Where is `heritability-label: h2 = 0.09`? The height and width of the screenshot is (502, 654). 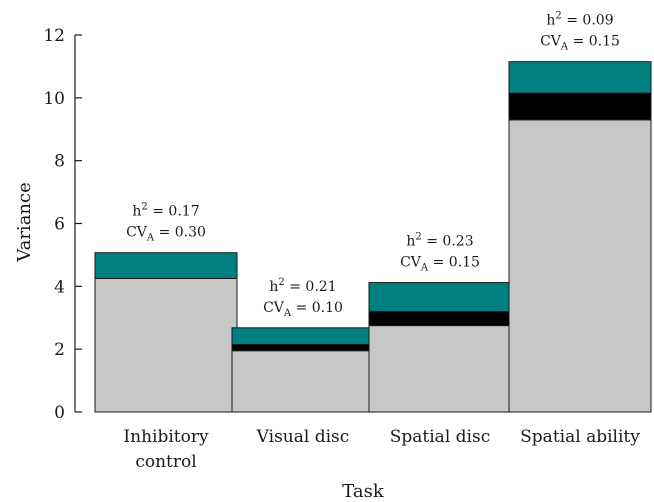 heritability-label: h2 = 0.09 is located at coordinates (579, 20).